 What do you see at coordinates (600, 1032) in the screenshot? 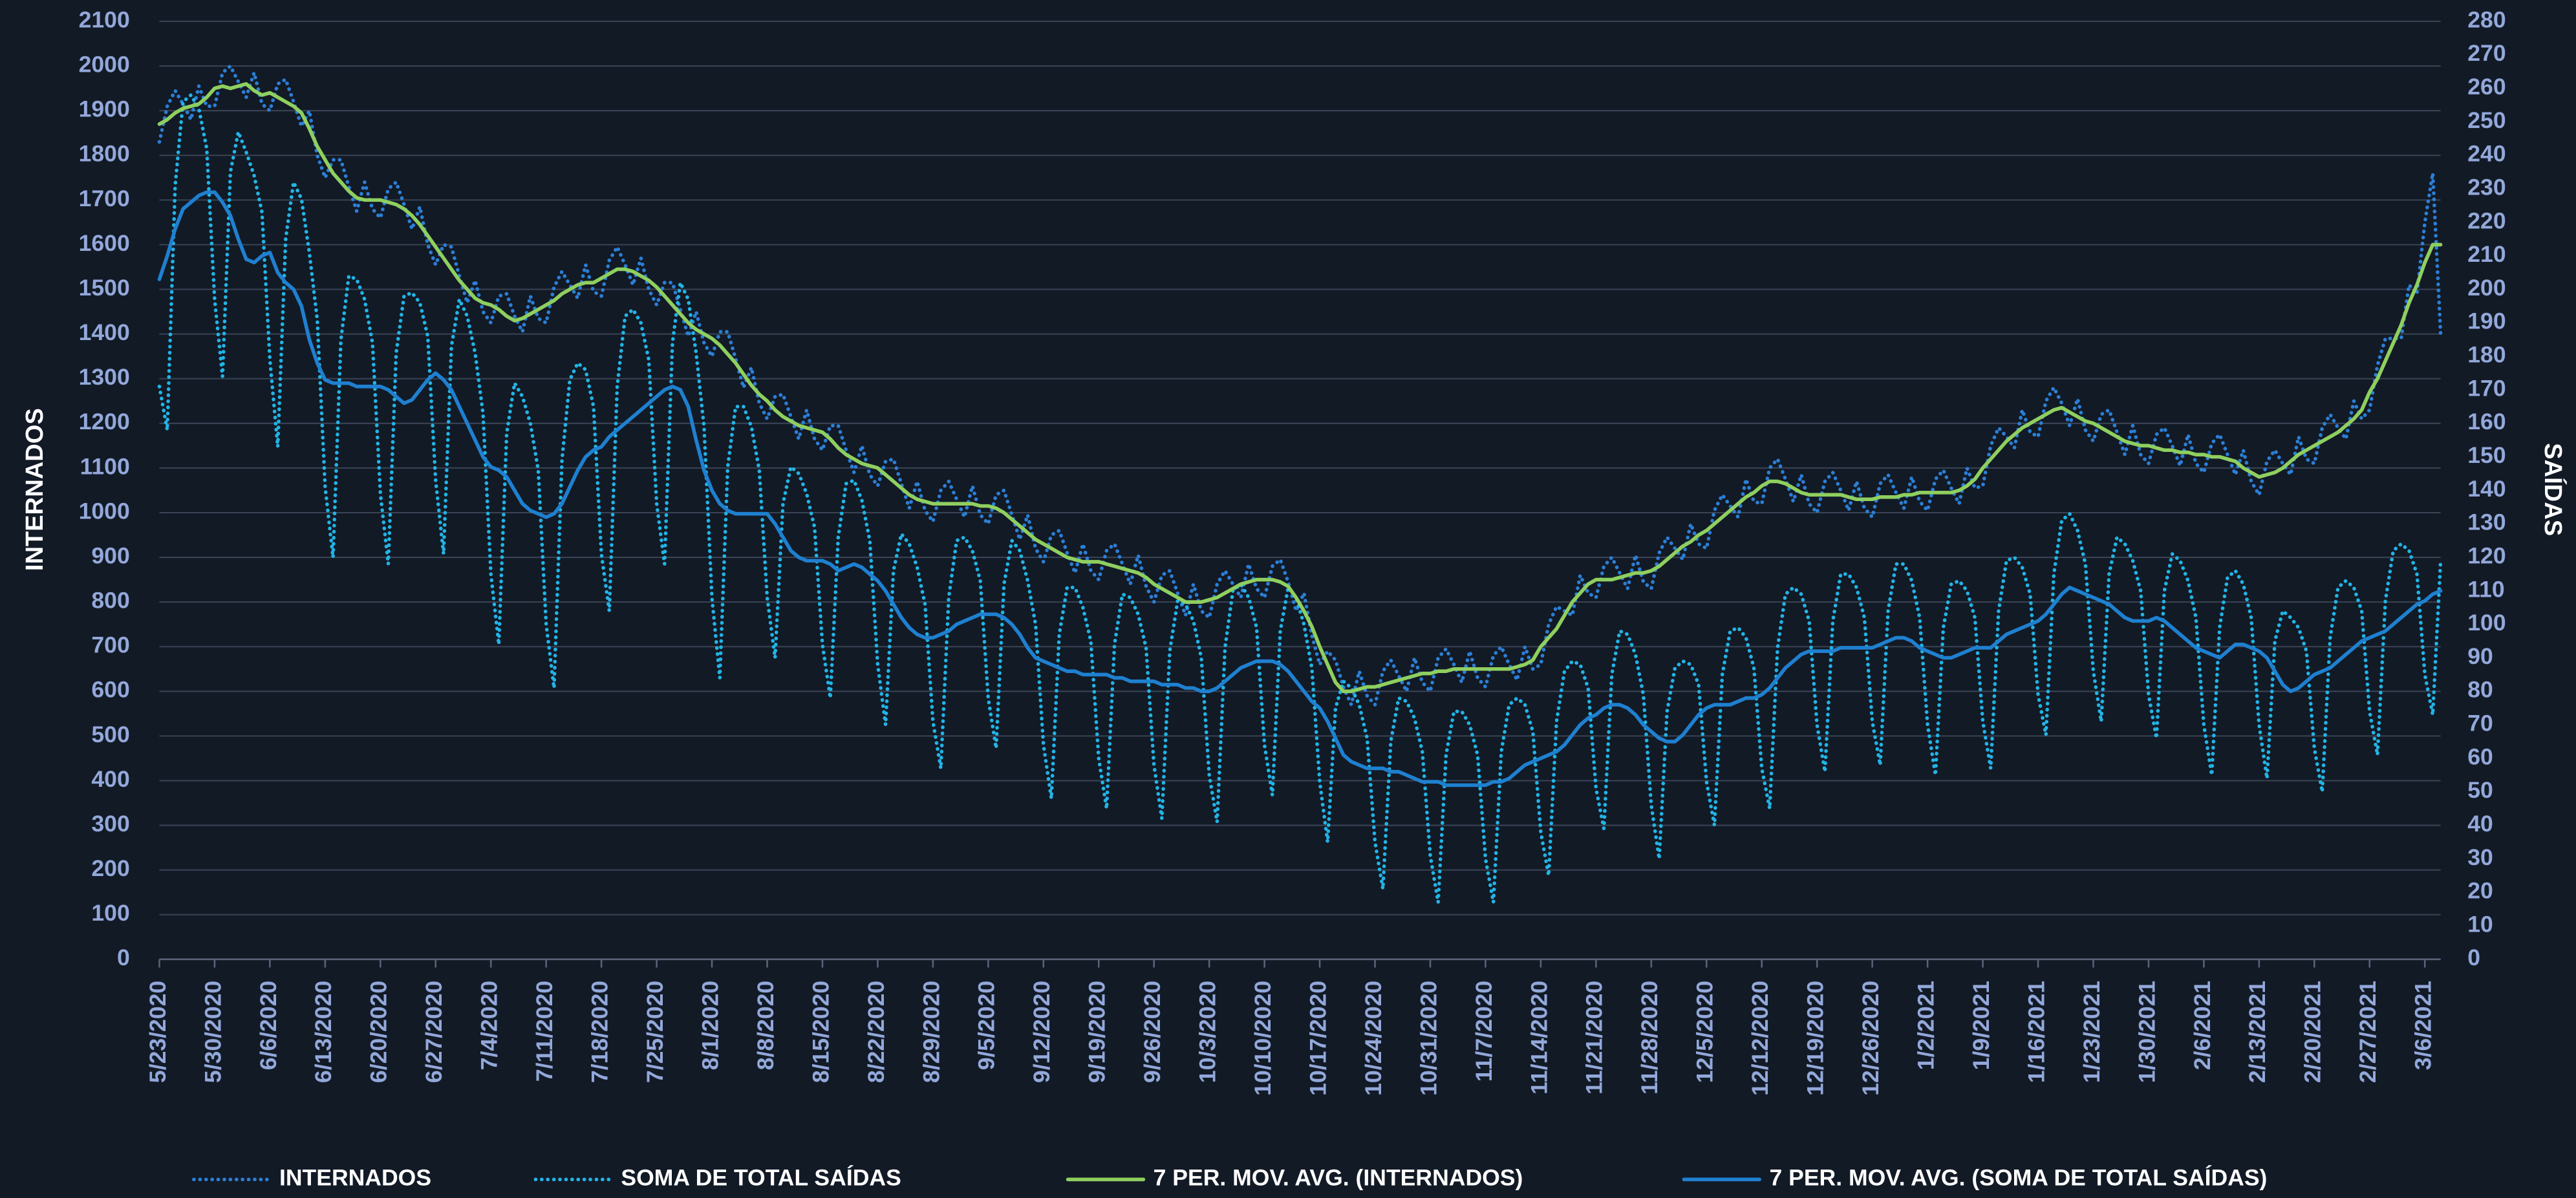
I see `x-tick-label: 7/18/2020` at bounding box center [600, 1032].